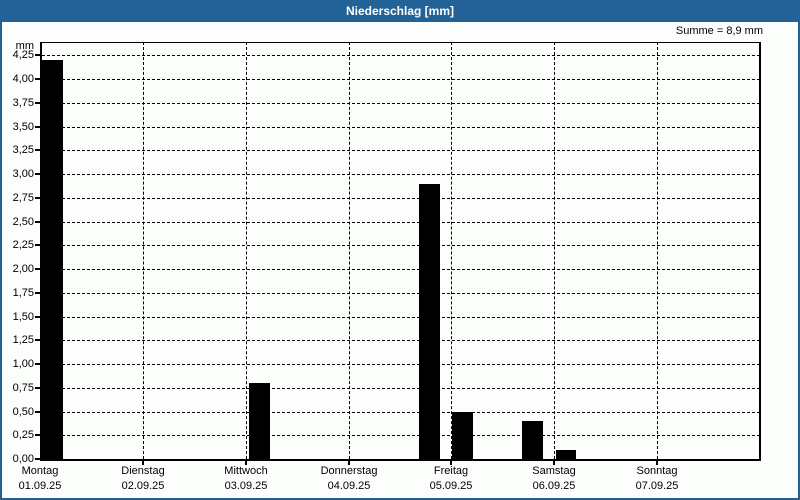  I want to click on day-label: Sonntag, so click(657, 471).